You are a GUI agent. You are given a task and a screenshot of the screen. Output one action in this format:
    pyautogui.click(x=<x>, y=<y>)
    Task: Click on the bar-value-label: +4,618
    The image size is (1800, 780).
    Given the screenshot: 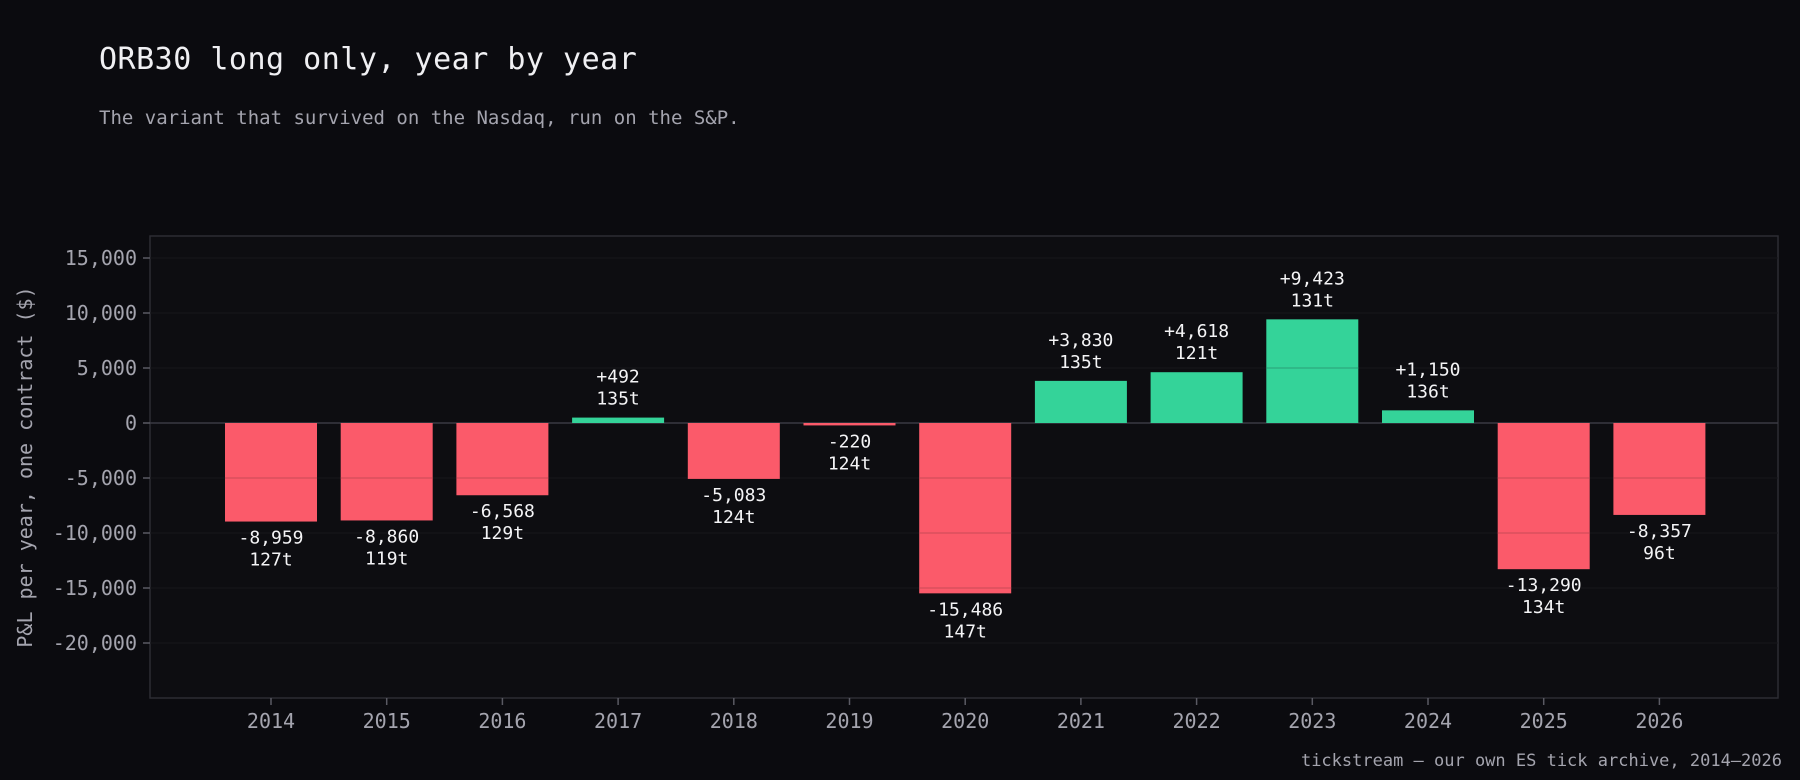 What is the action you would take?
    pyautogui.click(x=1196, y=331)
    